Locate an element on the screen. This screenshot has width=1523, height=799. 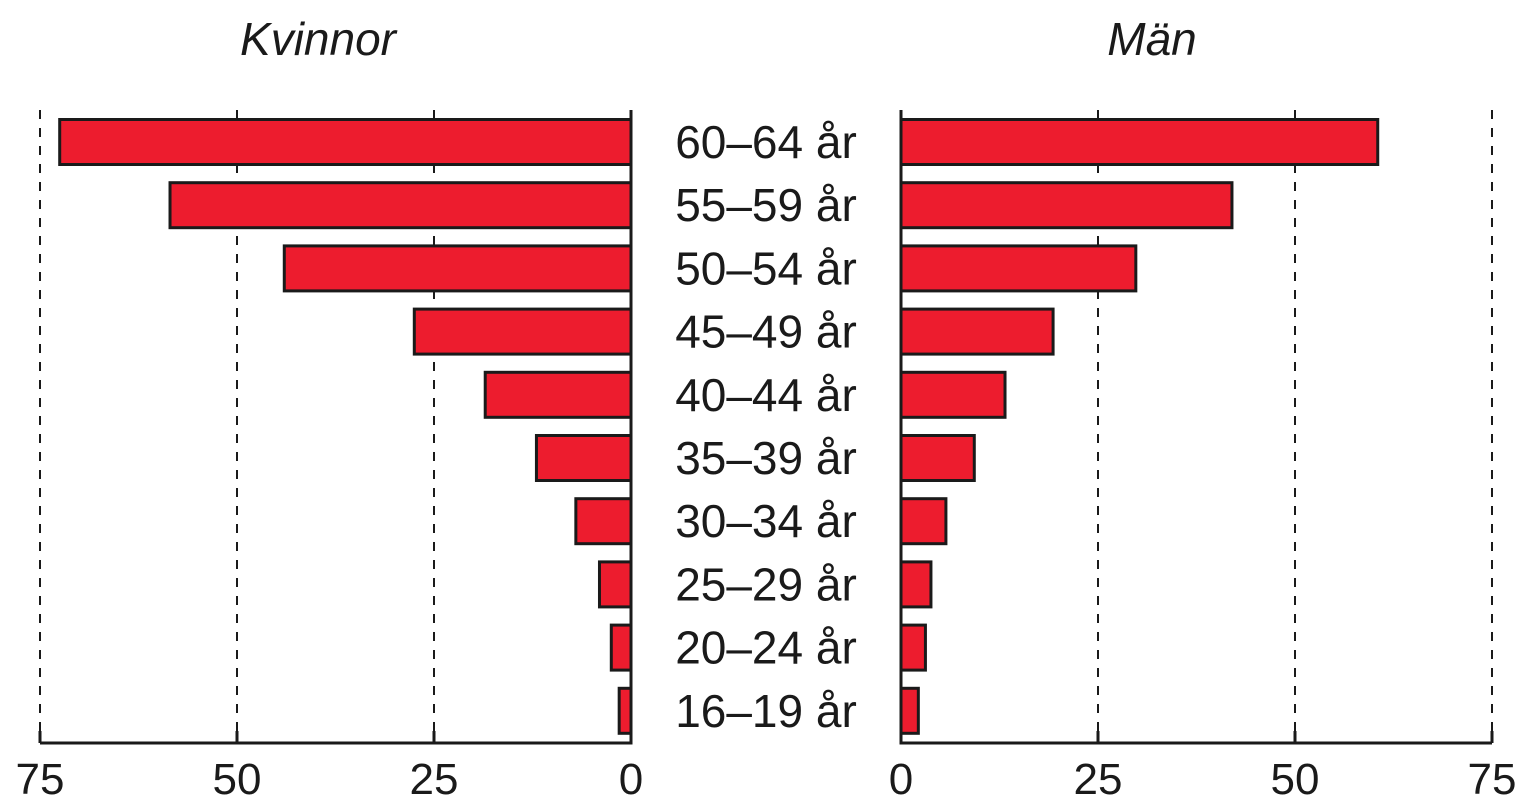
age-label-2: 50–54 år is located at coordinates (766, 268).